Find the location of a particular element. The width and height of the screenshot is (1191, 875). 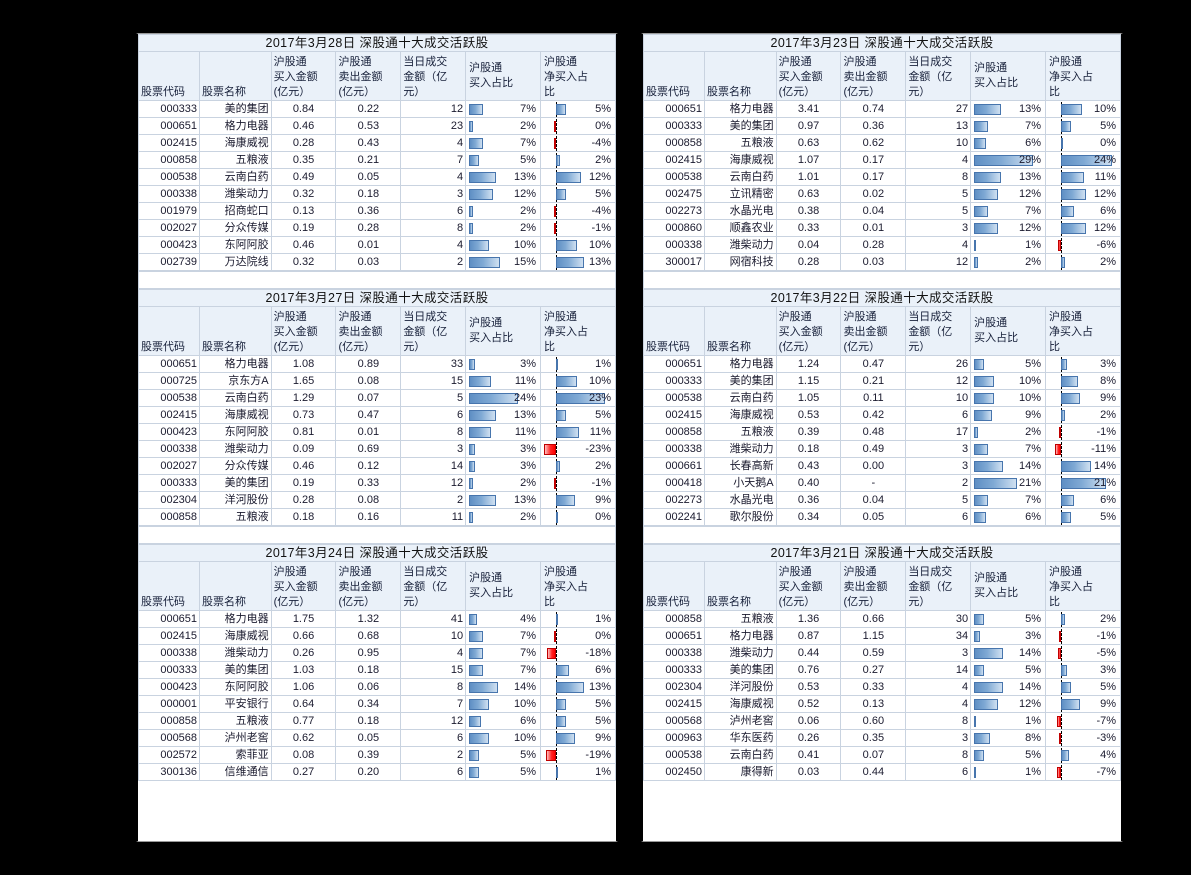

table-row: 000651 格力电器 0.87 1.15 34 3% -1% is located at coordinates (881, 636).